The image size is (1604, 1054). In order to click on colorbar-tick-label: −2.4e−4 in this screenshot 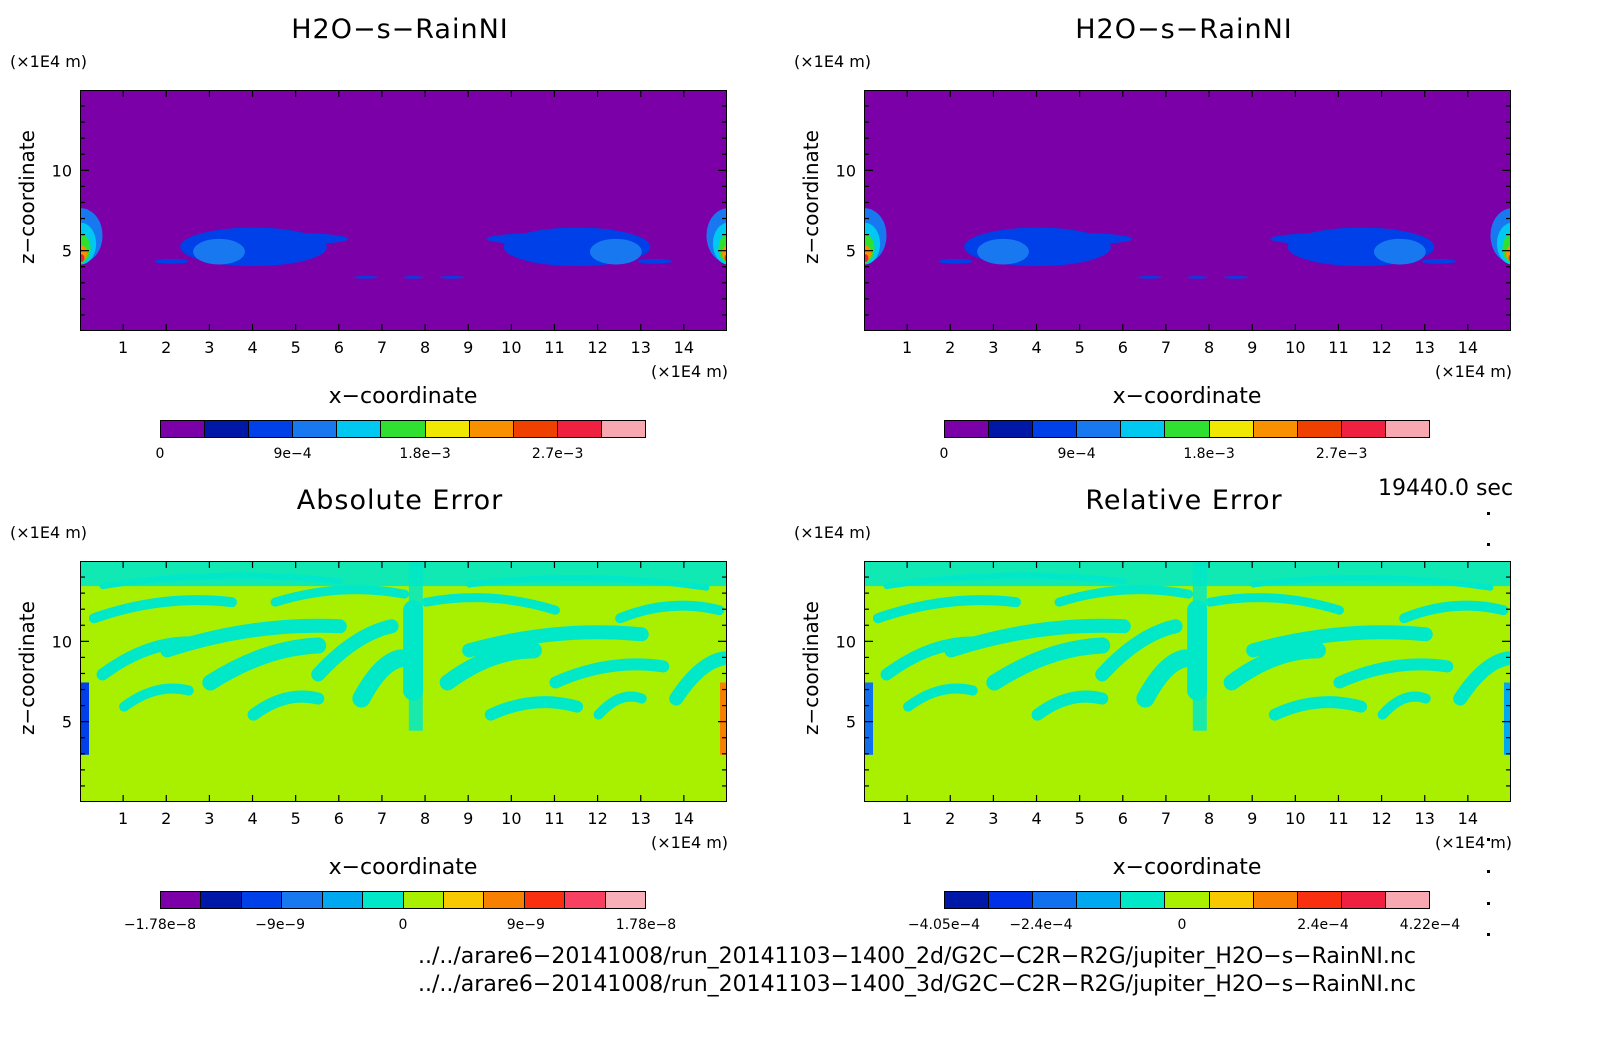, I will do `click(1041, 925)`.